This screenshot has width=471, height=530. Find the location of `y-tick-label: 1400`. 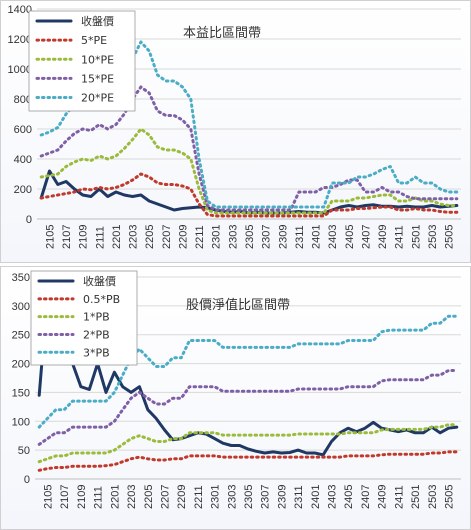

y-tick-label: 1400 is located at coordinates (20, 10).